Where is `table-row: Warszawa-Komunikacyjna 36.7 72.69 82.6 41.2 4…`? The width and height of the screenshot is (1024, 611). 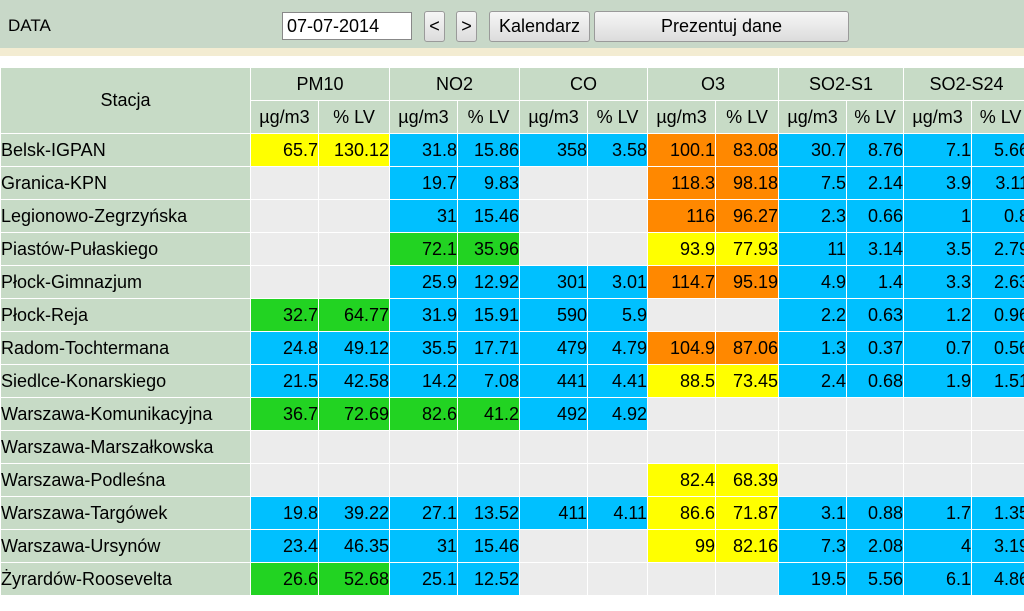
table-row: Warszawa-Komunikacyjna 36.7 72.69 82.6 41.2 4… is located at coordinates (512, 414).